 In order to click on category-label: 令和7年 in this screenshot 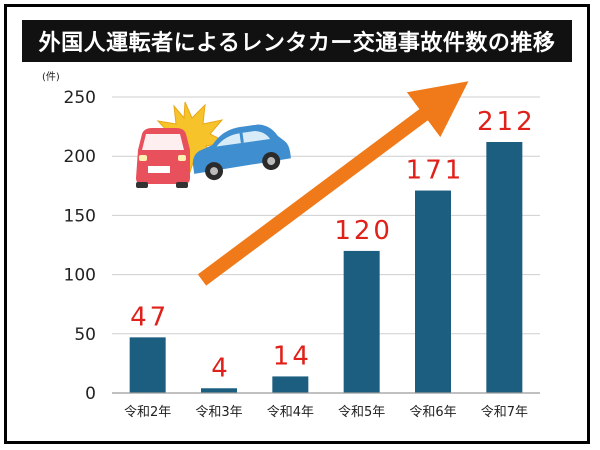, I will do `click(504, 412)`.